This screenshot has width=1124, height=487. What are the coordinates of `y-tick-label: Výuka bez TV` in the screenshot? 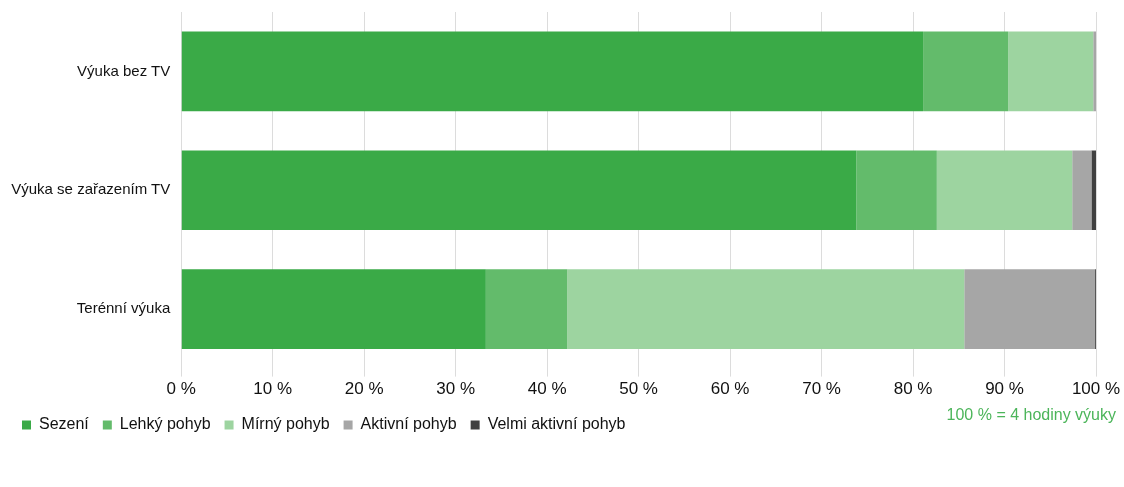 It's located at (124, 70).